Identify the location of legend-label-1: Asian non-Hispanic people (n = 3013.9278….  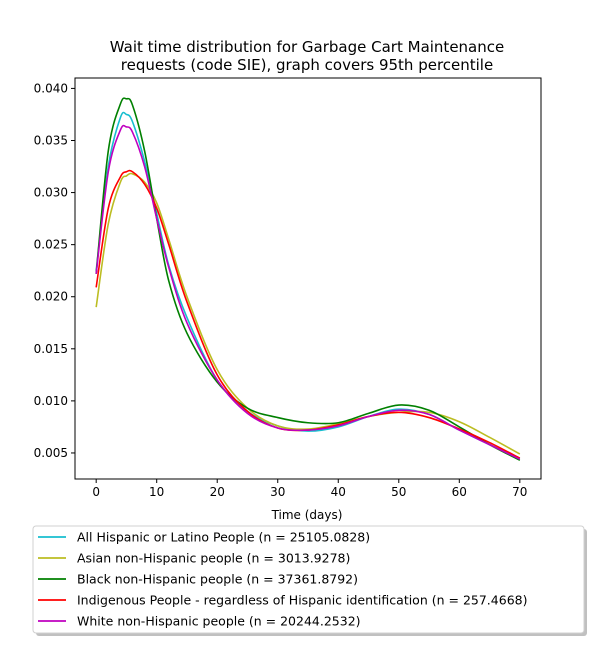
(213, 558).